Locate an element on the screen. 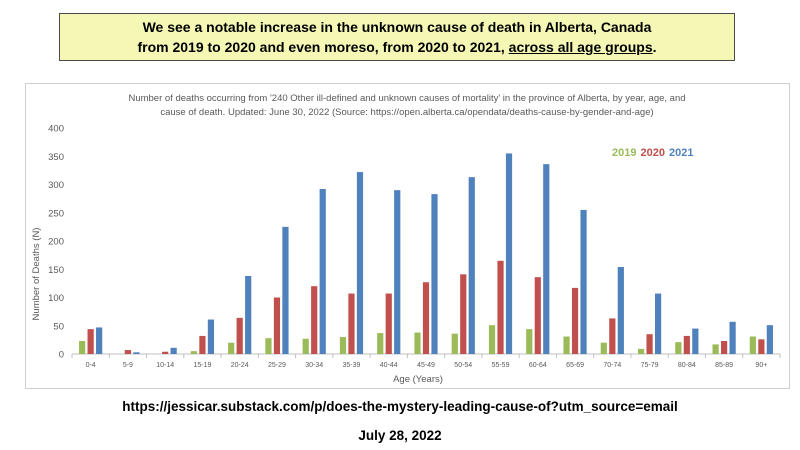 The width and height of the screenshot is (800, 450). x-tick-label: 60-64 is located at coordinates (538, 365).